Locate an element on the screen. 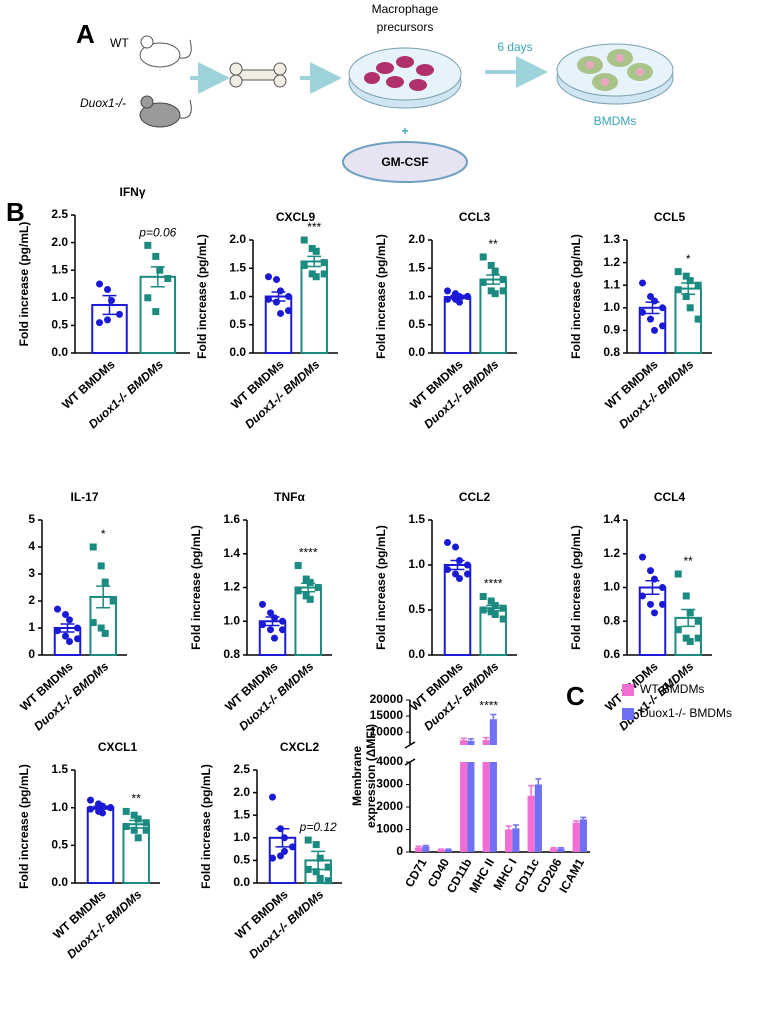 The image size is (779, 1018). panel-label: A is located at coordinates (85, 34).